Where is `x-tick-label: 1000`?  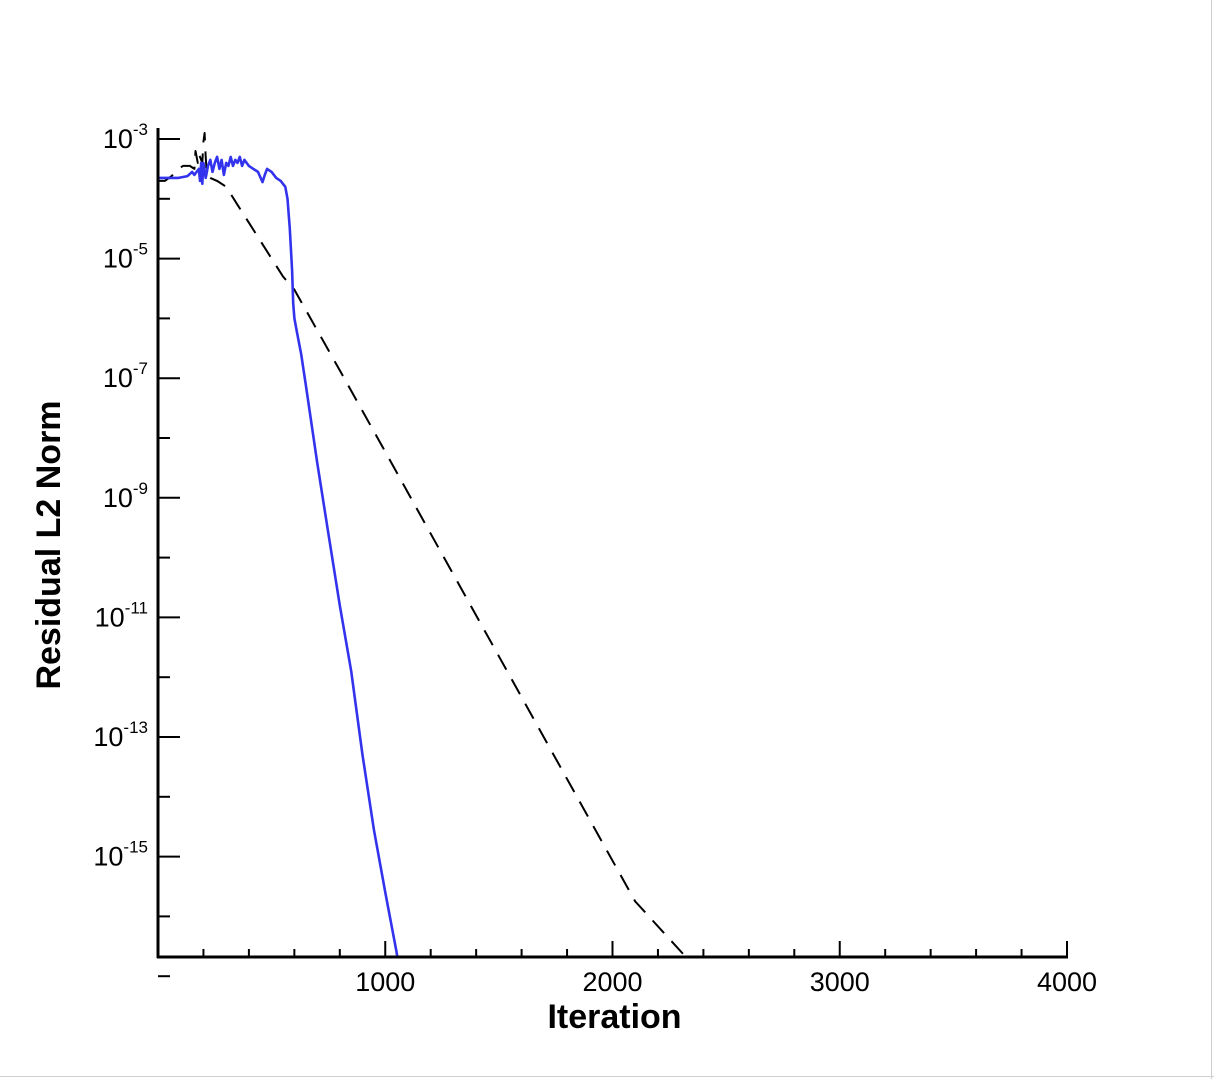
x-tick-label: 1000 is located at coordinates (385, 982).